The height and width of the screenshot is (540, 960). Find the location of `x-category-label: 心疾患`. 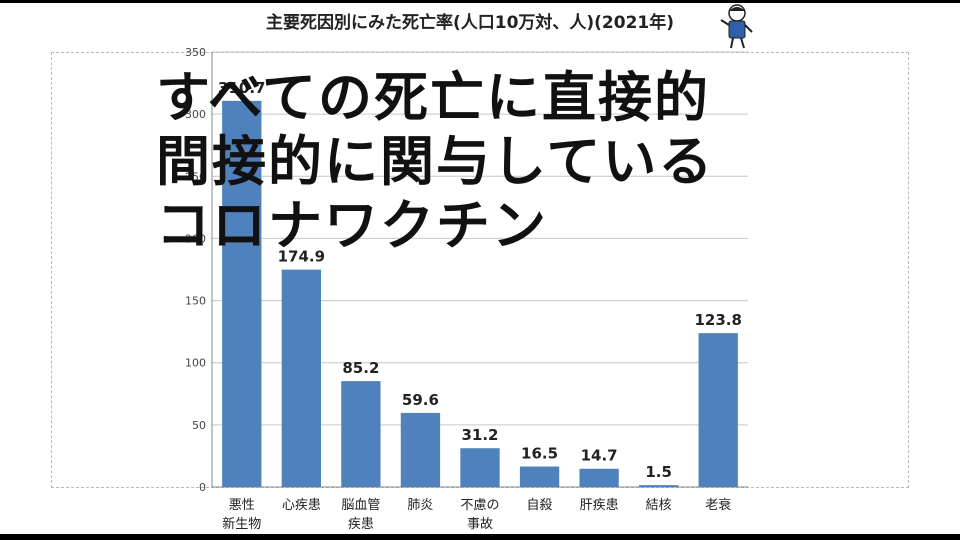

x-category-label: 心疾患 is located at coordinates (301, 505).